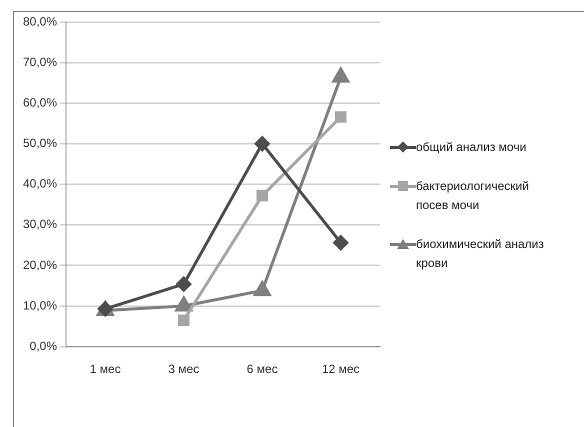 The width and height of the screenshot is (584, 427). What do you see at coordinates (40, 21) in the screenshot?
I see `y-tick-label: 80,0%` at bounding box center [40, 21].